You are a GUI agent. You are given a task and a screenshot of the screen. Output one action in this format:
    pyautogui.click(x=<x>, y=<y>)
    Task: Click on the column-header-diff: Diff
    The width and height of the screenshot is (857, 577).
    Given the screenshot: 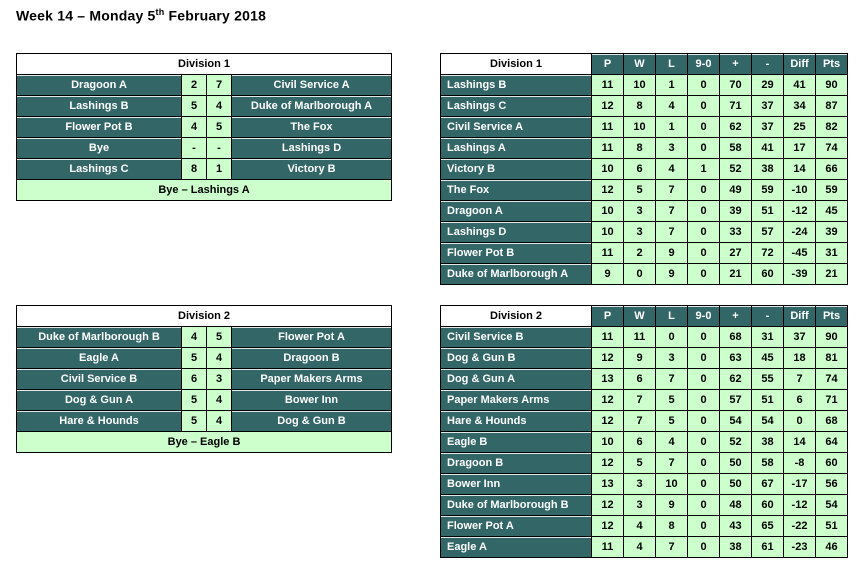 What is the action you would take?
    pyautogui.click(x=800, y=316)
    